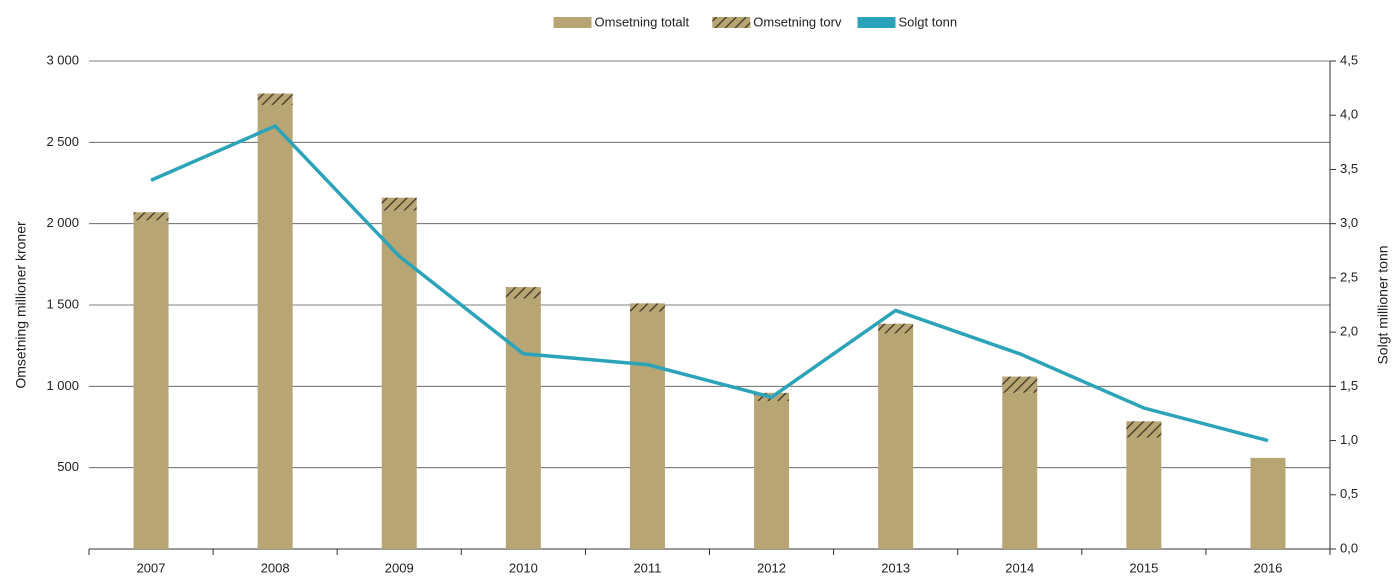  What do you see at coordinates (1019, 567) in the screenshot?
I see `x-tick-label: 2014` at bounding box center [1019, 567].